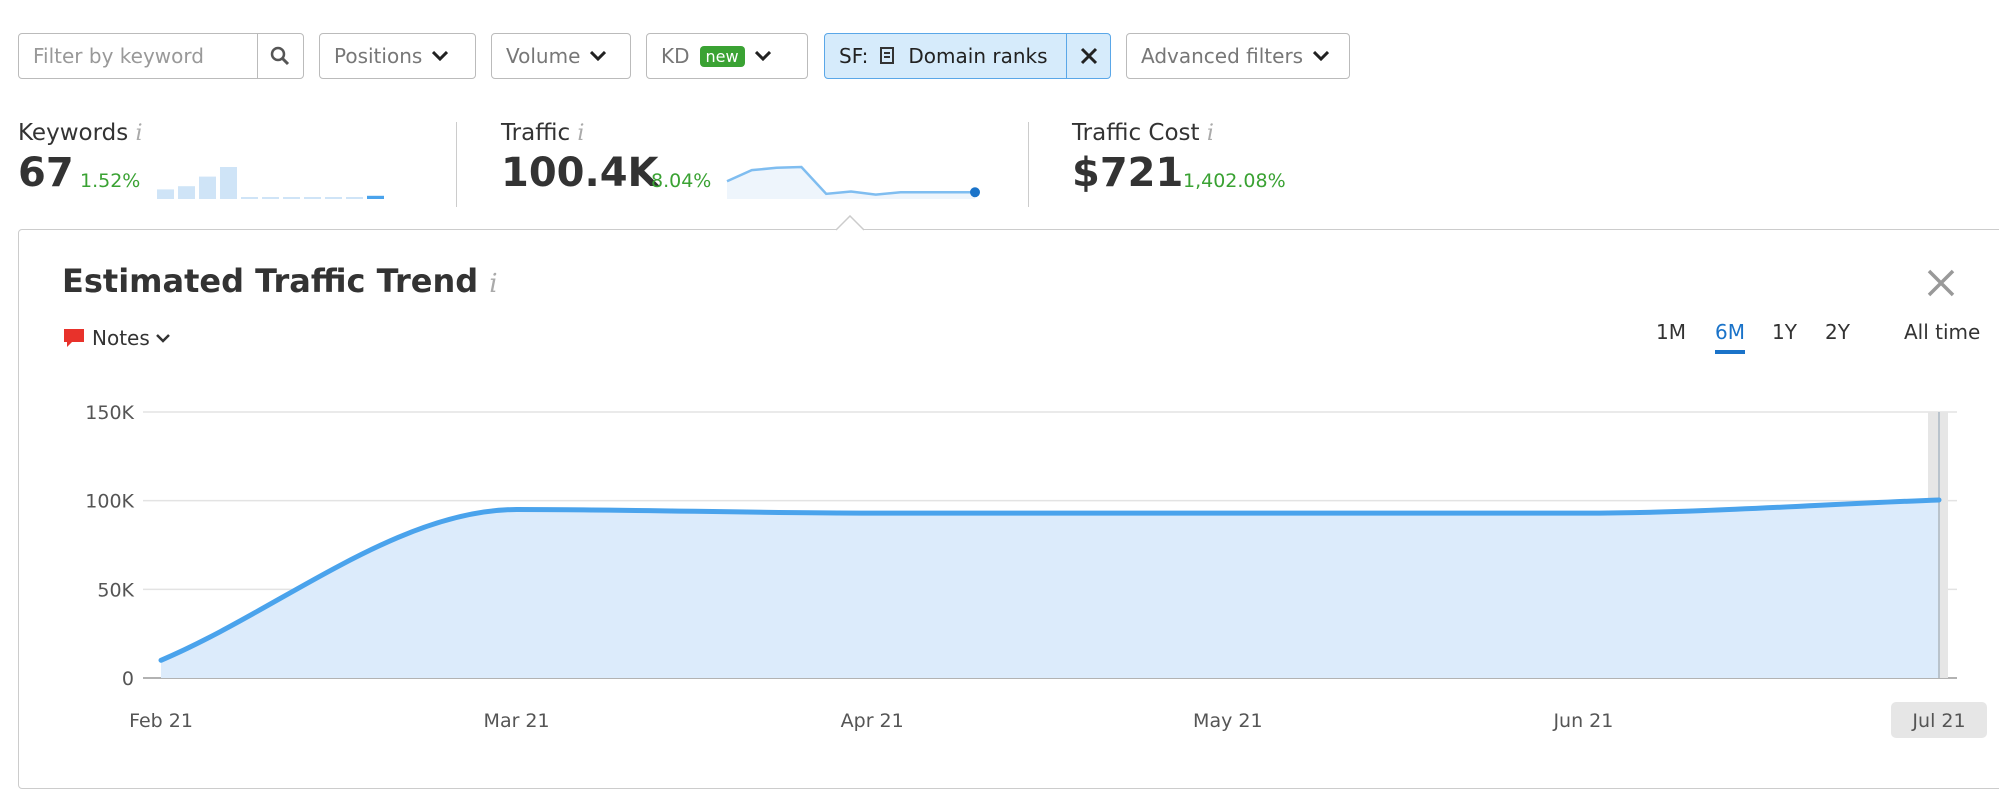 This screenshot has width=1999, height=789. I want to click on keyword-filter: Filter by keyword, so click(161, 56).